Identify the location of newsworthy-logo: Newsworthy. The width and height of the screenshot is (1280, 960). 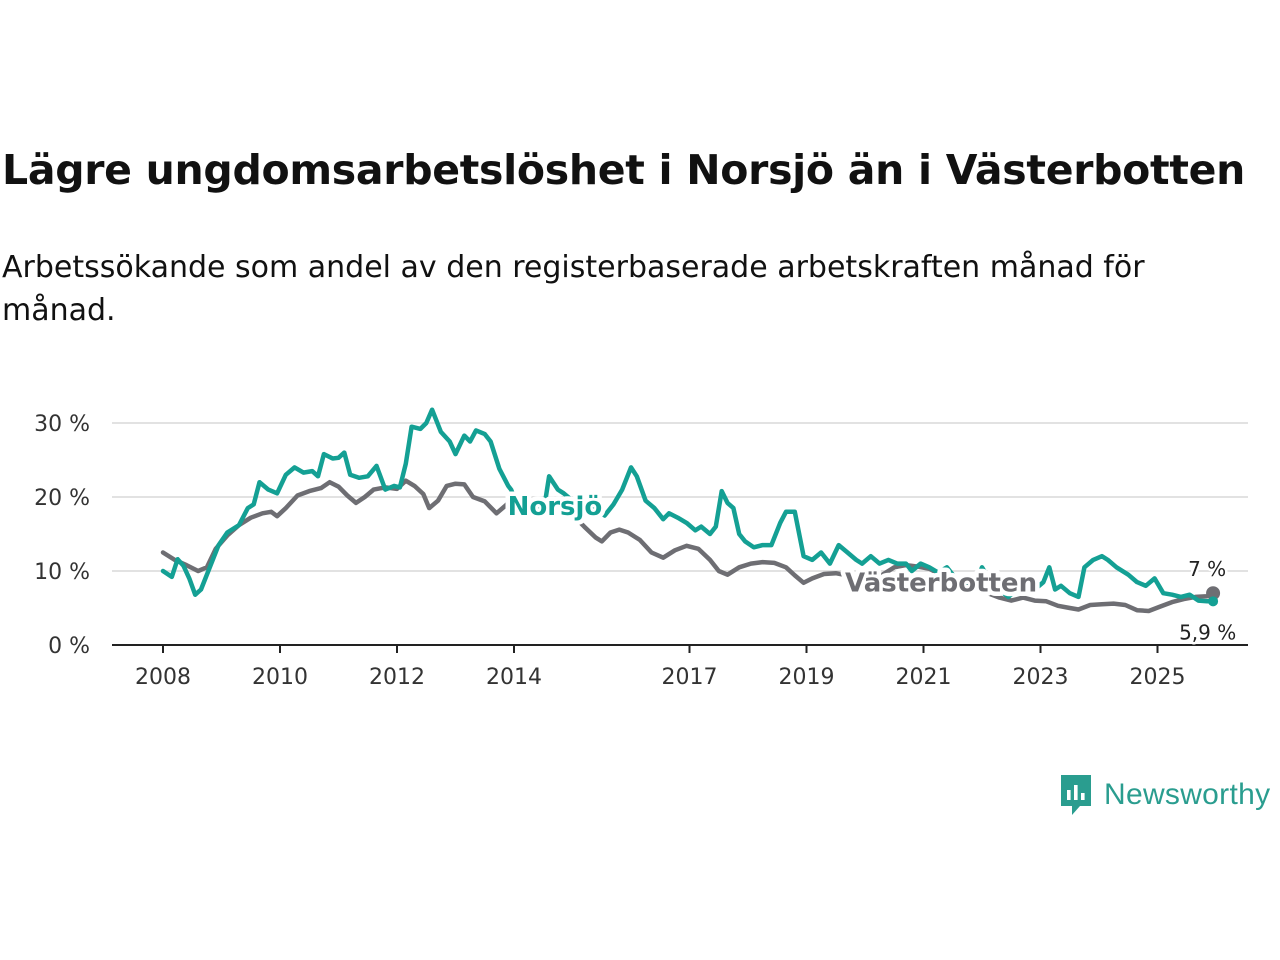
(1164, 795).